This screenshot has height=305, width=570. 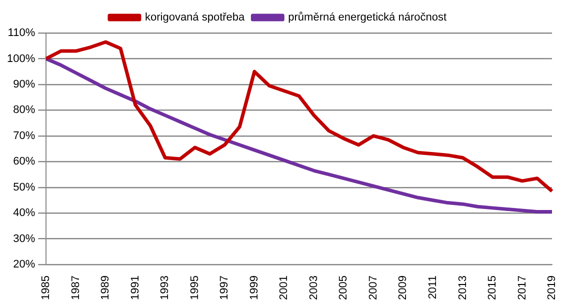 I want to click on x-tick-label: 1987, so click(x=76, y=288).